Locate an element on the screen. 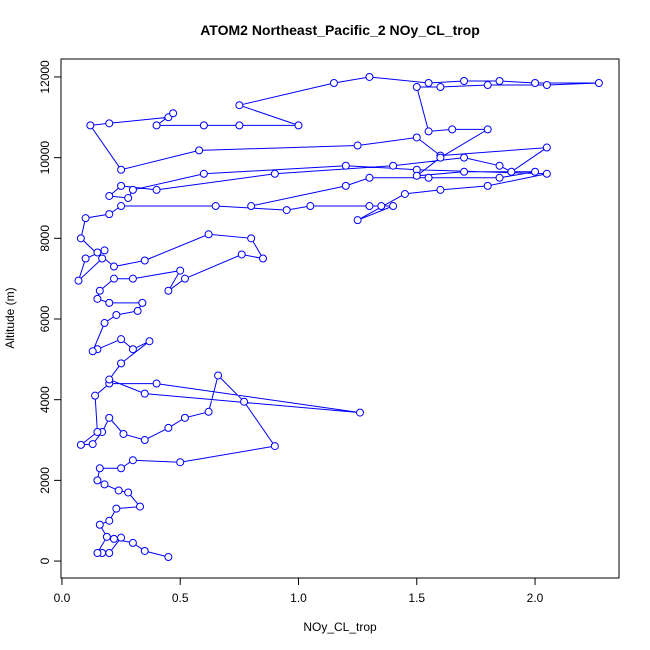  y-tick-label: 10000 is located at coordinates (45, 158).